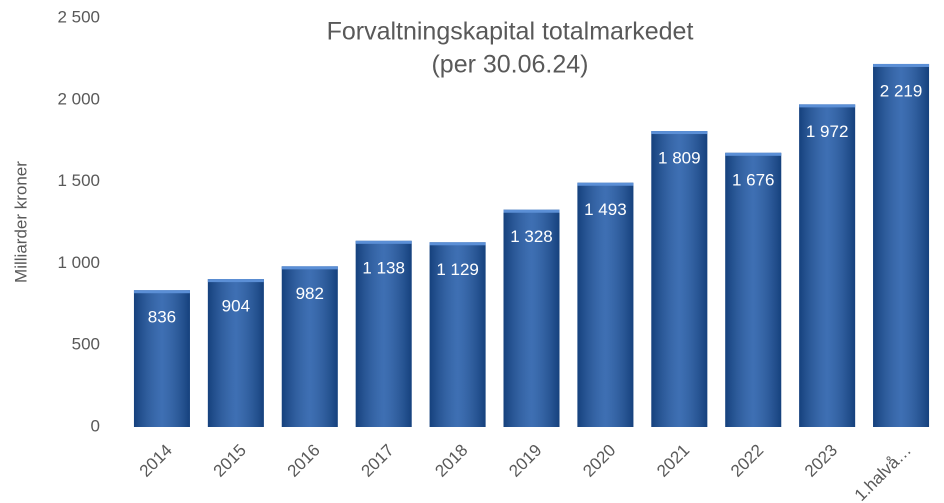 The height and width of the screenshot is (503, 944). What do you see at coordinates (525, 461) in the screenshot?
I see `x-tick-label: 2019` at bounding box center [525, 461].